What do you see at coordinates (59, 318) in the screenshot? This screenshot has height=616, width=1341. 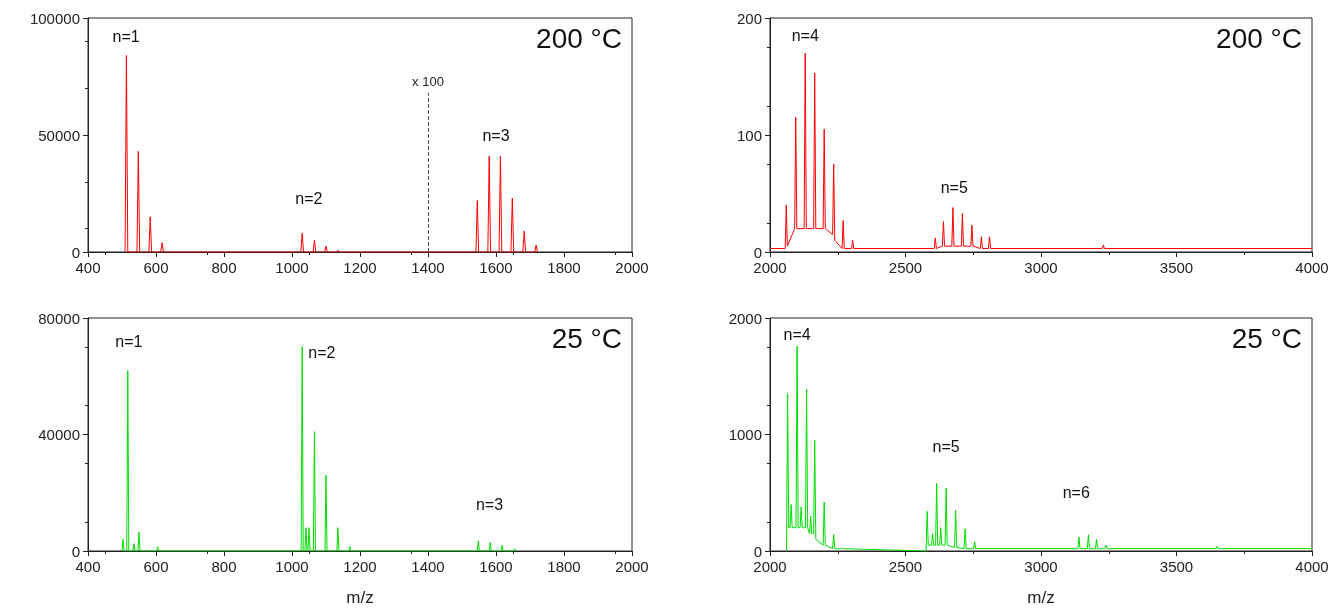 I see `y-tick-label: 80000` at bounding box center [59, 318].